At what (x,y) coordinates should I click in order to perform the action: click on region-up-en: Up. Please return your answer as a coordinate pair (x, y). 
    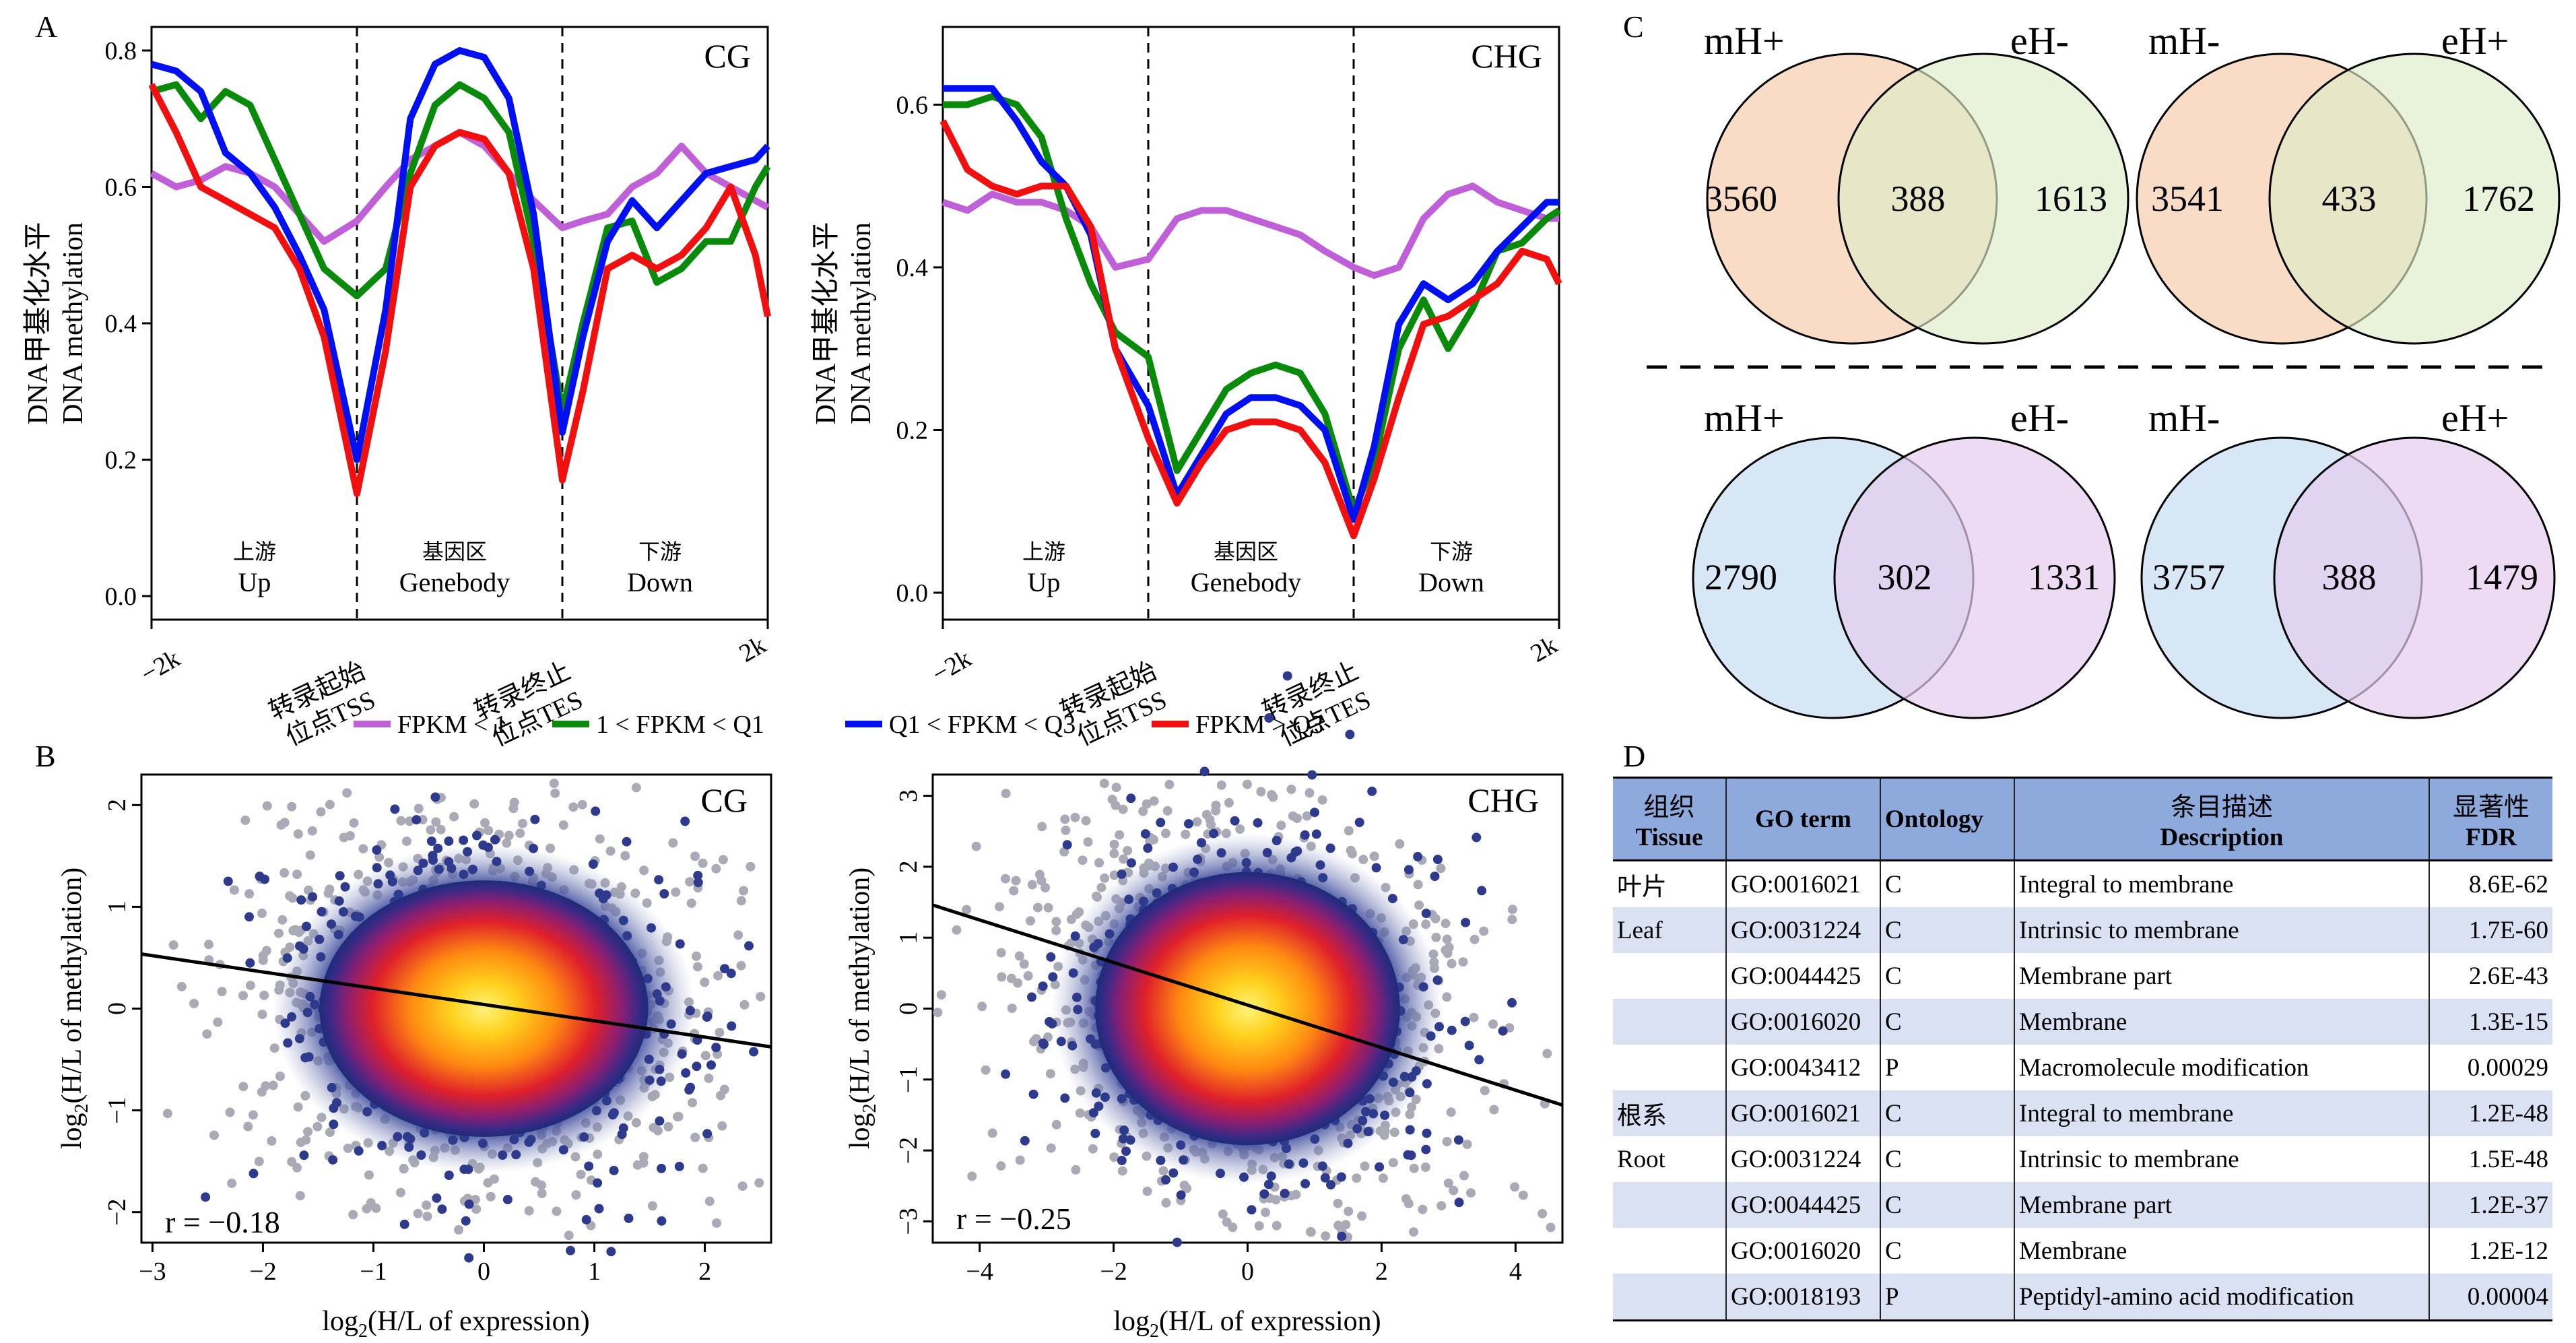
    Looking at the image, I should click on (1044, 582).